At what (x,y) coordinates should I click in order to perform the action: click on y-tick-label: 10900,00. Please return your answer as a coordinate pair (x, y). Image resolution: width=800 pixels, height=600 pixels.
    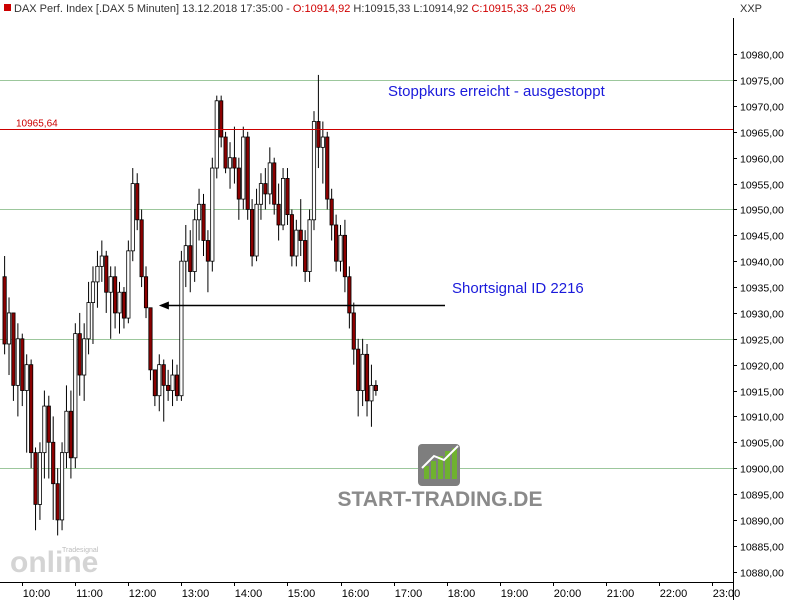
    Looking at the image, I should click on (762, 470).